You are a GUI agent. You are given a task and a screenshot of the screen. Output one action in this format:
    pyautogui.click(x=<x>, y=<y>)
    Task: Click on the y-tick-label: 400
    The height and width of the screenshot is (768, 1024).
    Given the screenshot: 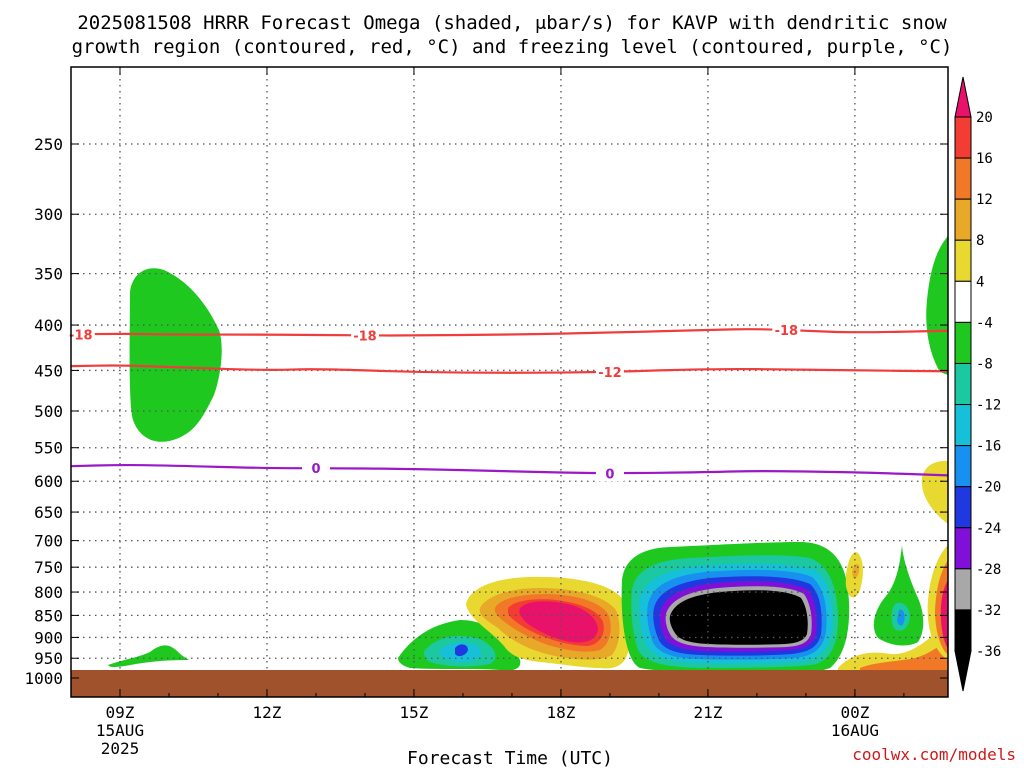 What is the action you would take?
    pyautogui.click(x=48, y=325)
    